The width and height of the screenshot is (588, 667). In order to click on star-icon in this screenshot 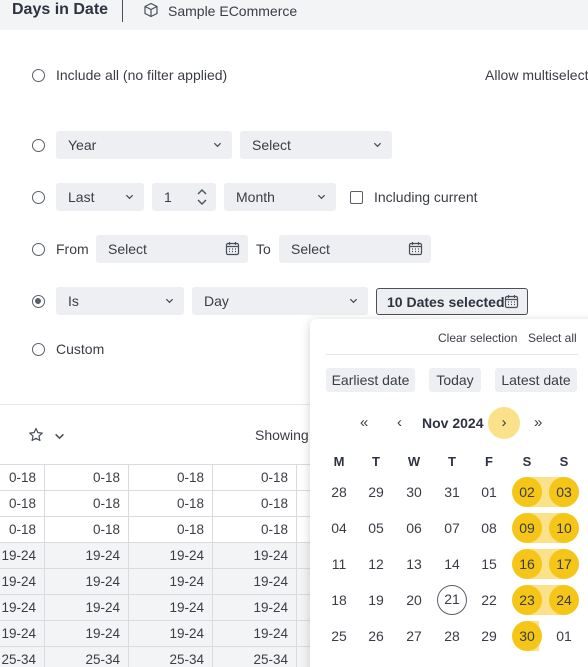, I will do `click(36, 435)`.